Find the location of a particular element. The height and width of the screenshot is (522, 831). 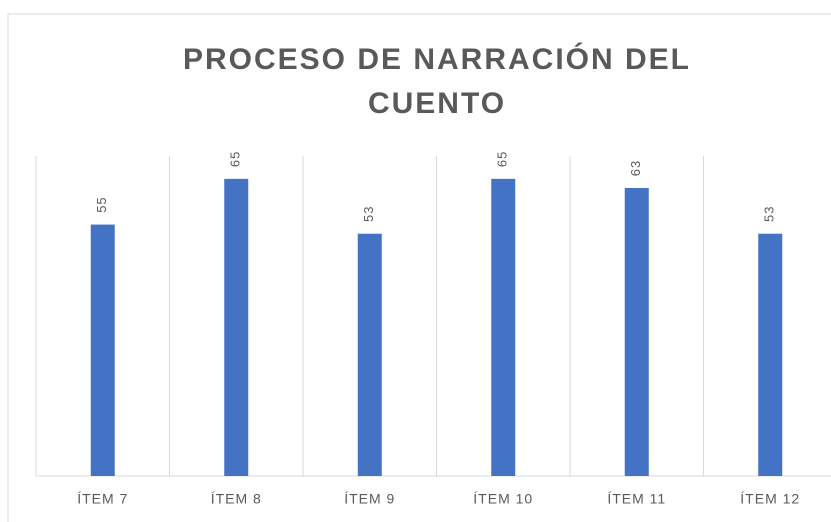

data-label: 55 is located at coordinates (101, 204).